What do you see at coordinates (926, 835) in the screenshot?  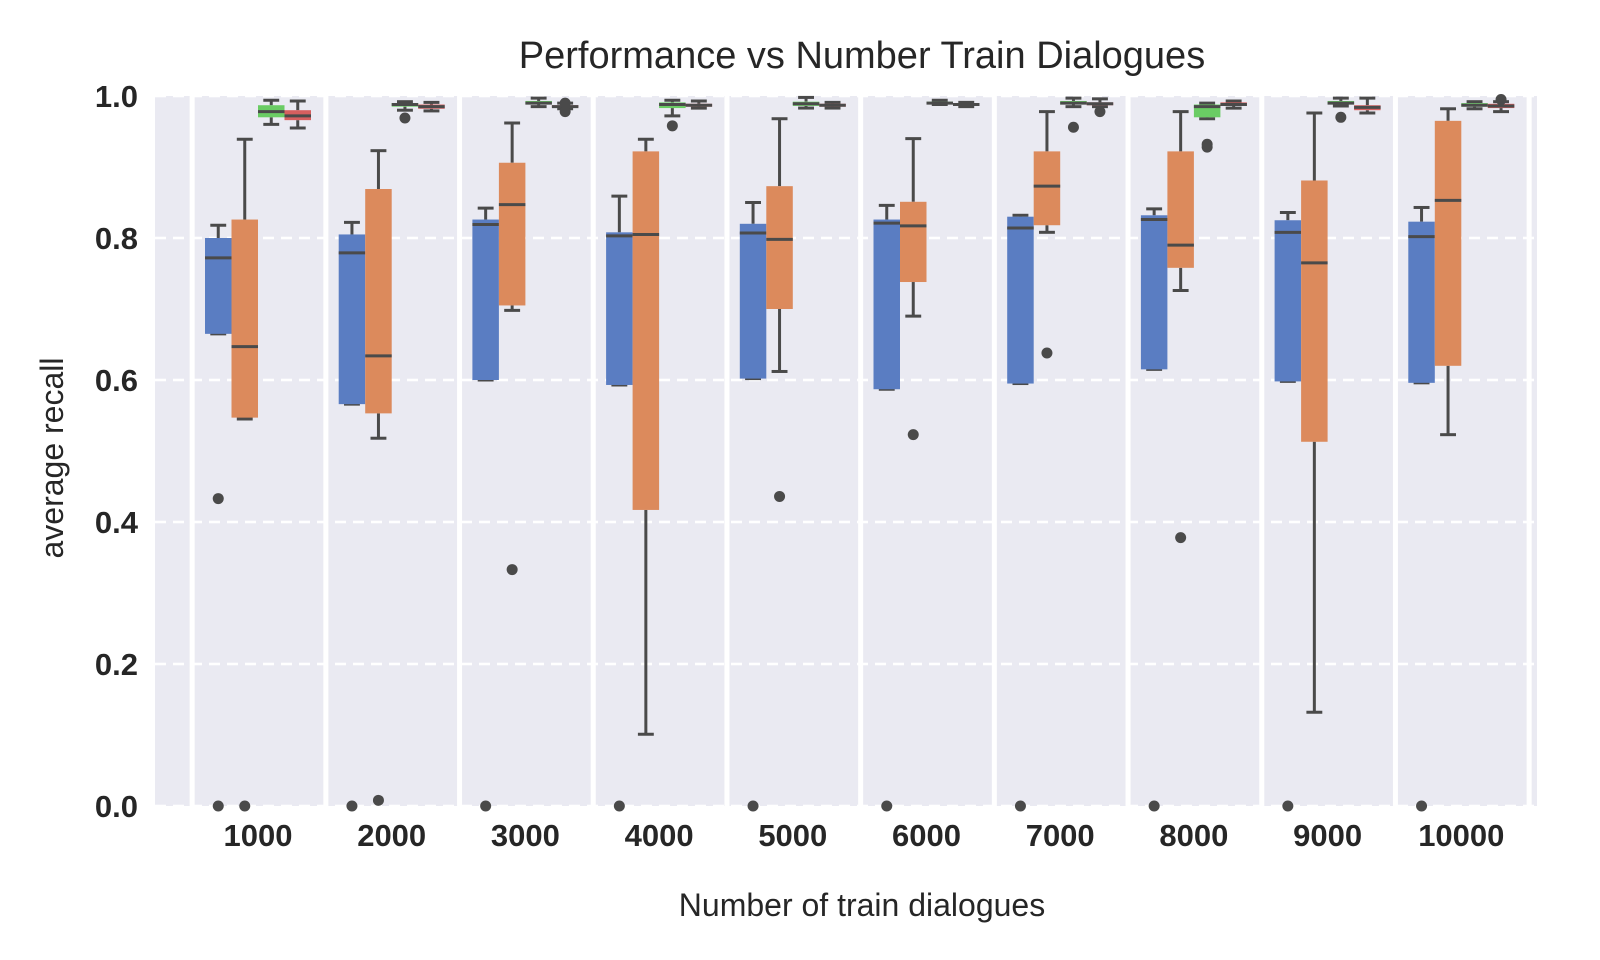 I see `x-tick-label: 6000` at bounding box center [926, 835].